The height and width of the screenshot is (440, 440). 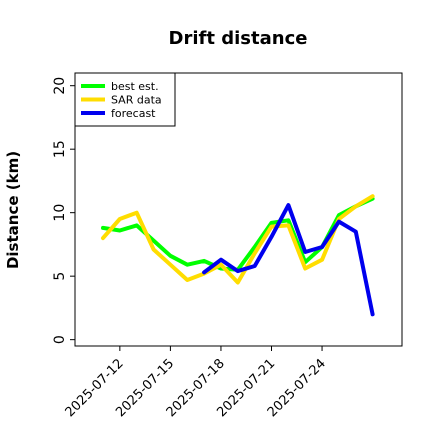 I want to click on y-tick-label: 20, so click(x=60, y=86).